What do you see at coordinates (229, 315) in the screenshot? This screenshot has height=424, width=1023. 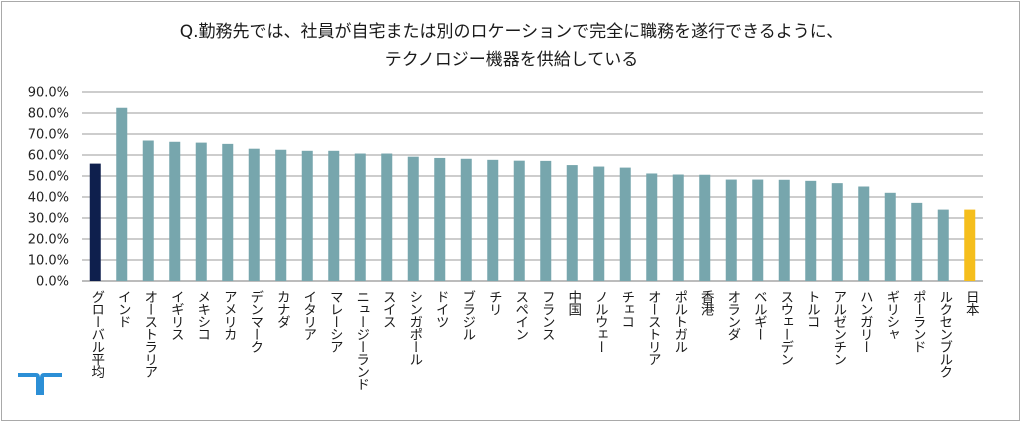 I see `x-category-label: アメリカ` at bounding box center [229, 315].